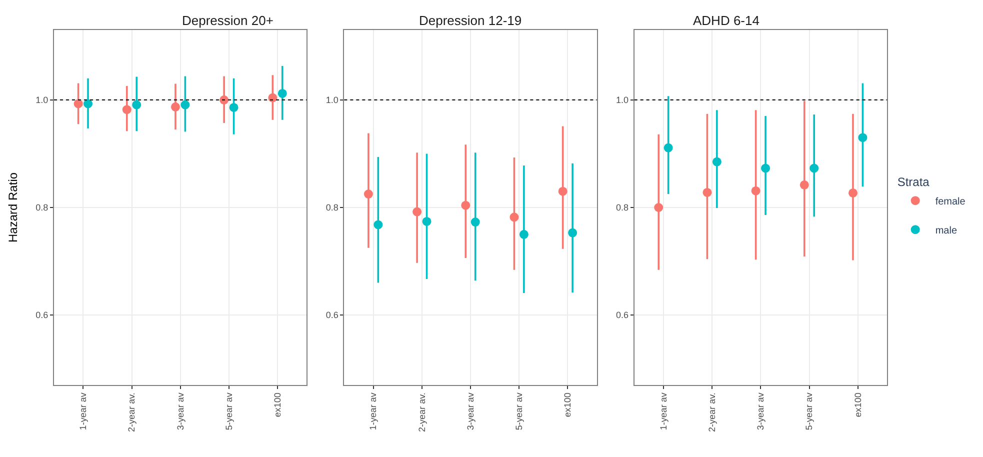  Describe the element at coordinates (913, 182) in the screenshot. I see `legend-title: Strata` at that location.